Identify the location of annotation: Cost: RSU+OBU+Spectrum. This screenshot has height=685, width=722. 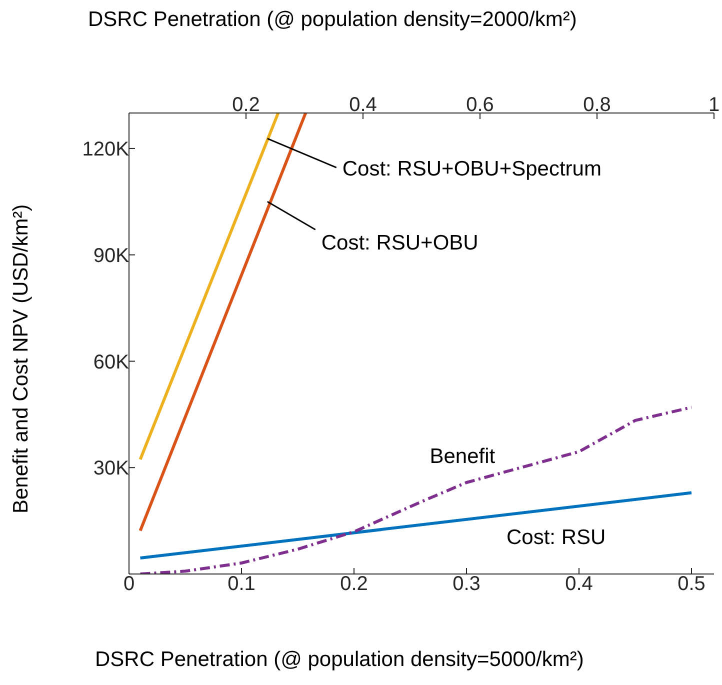
(472, 169).